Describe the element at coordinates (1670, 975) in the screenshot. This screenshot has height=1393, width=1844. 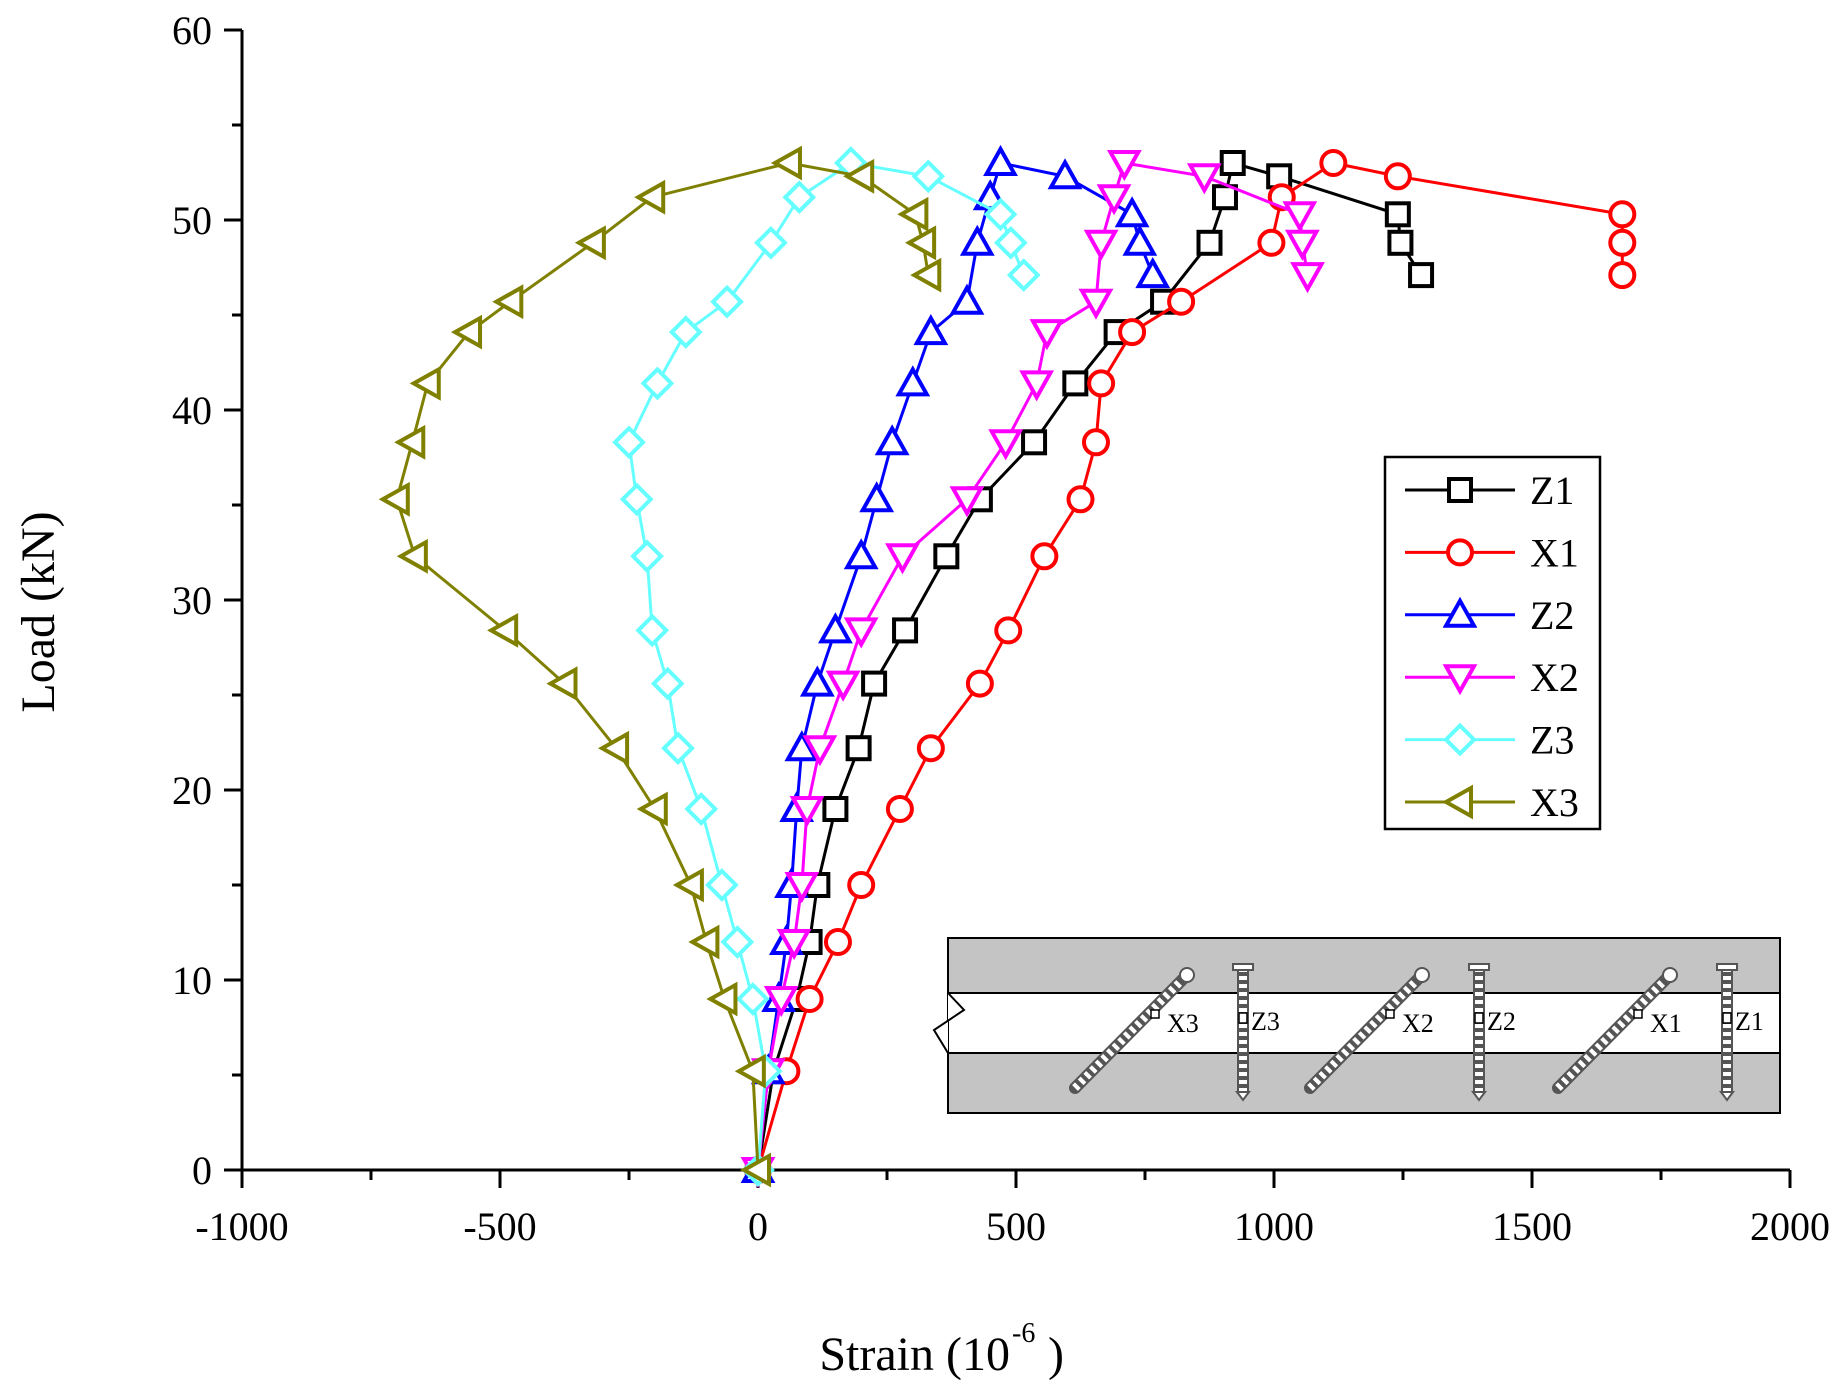
I see `inclined-screw-head` at that location.